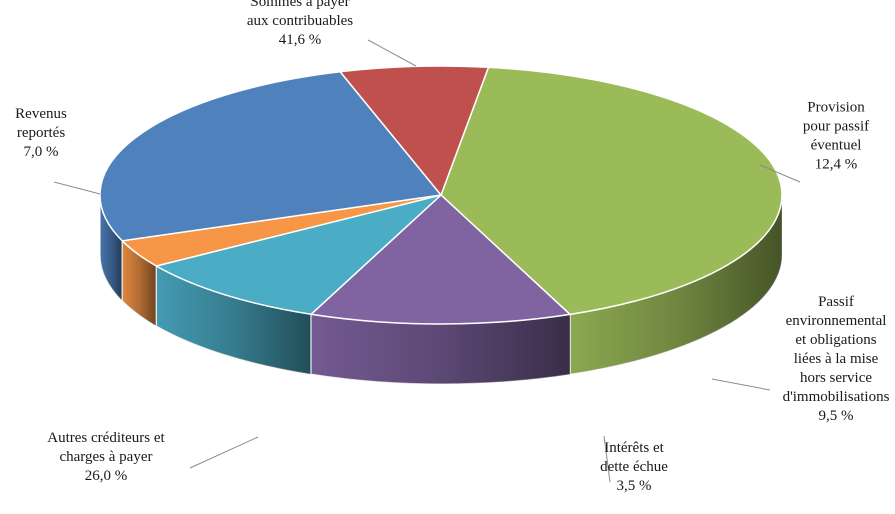  I want to click on slice-label-line: Provision, so click(836, 108).